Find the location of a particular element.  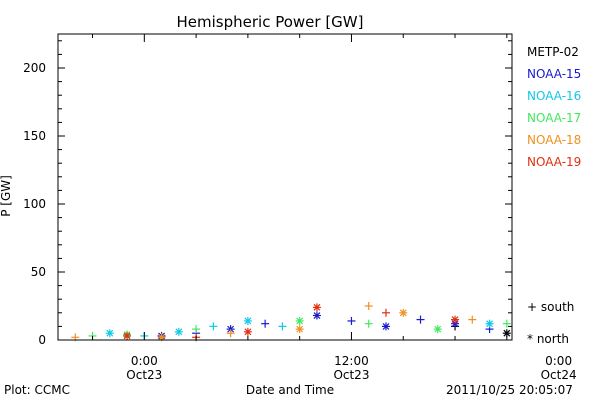

marker-key-south: + south is located at coordinates (550, 307).